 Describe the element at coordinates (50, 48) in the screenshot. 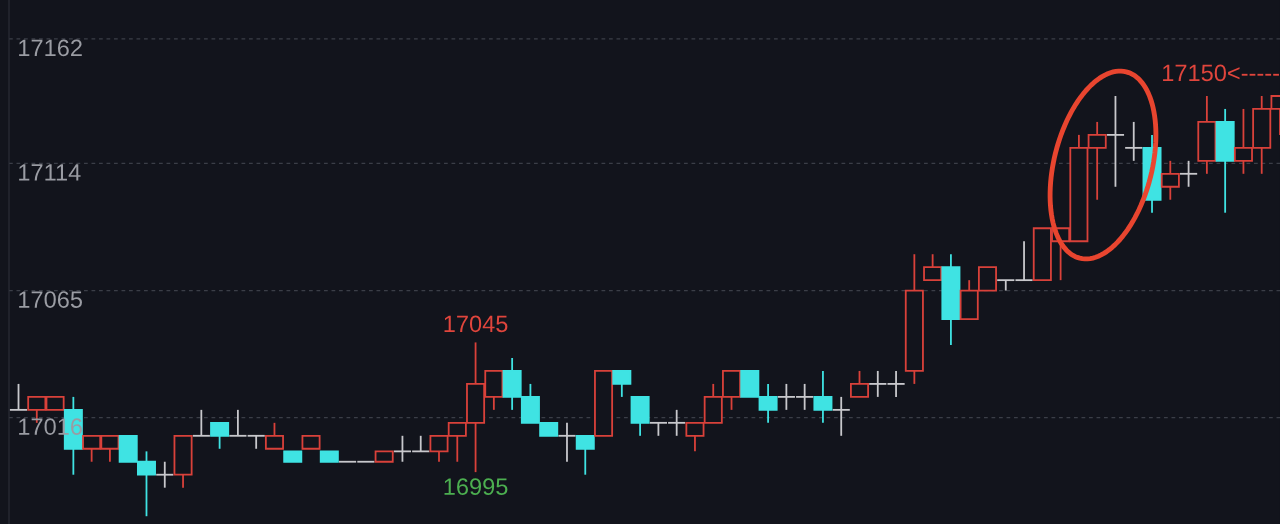

I see `y-tick-label: 17162` at that location.